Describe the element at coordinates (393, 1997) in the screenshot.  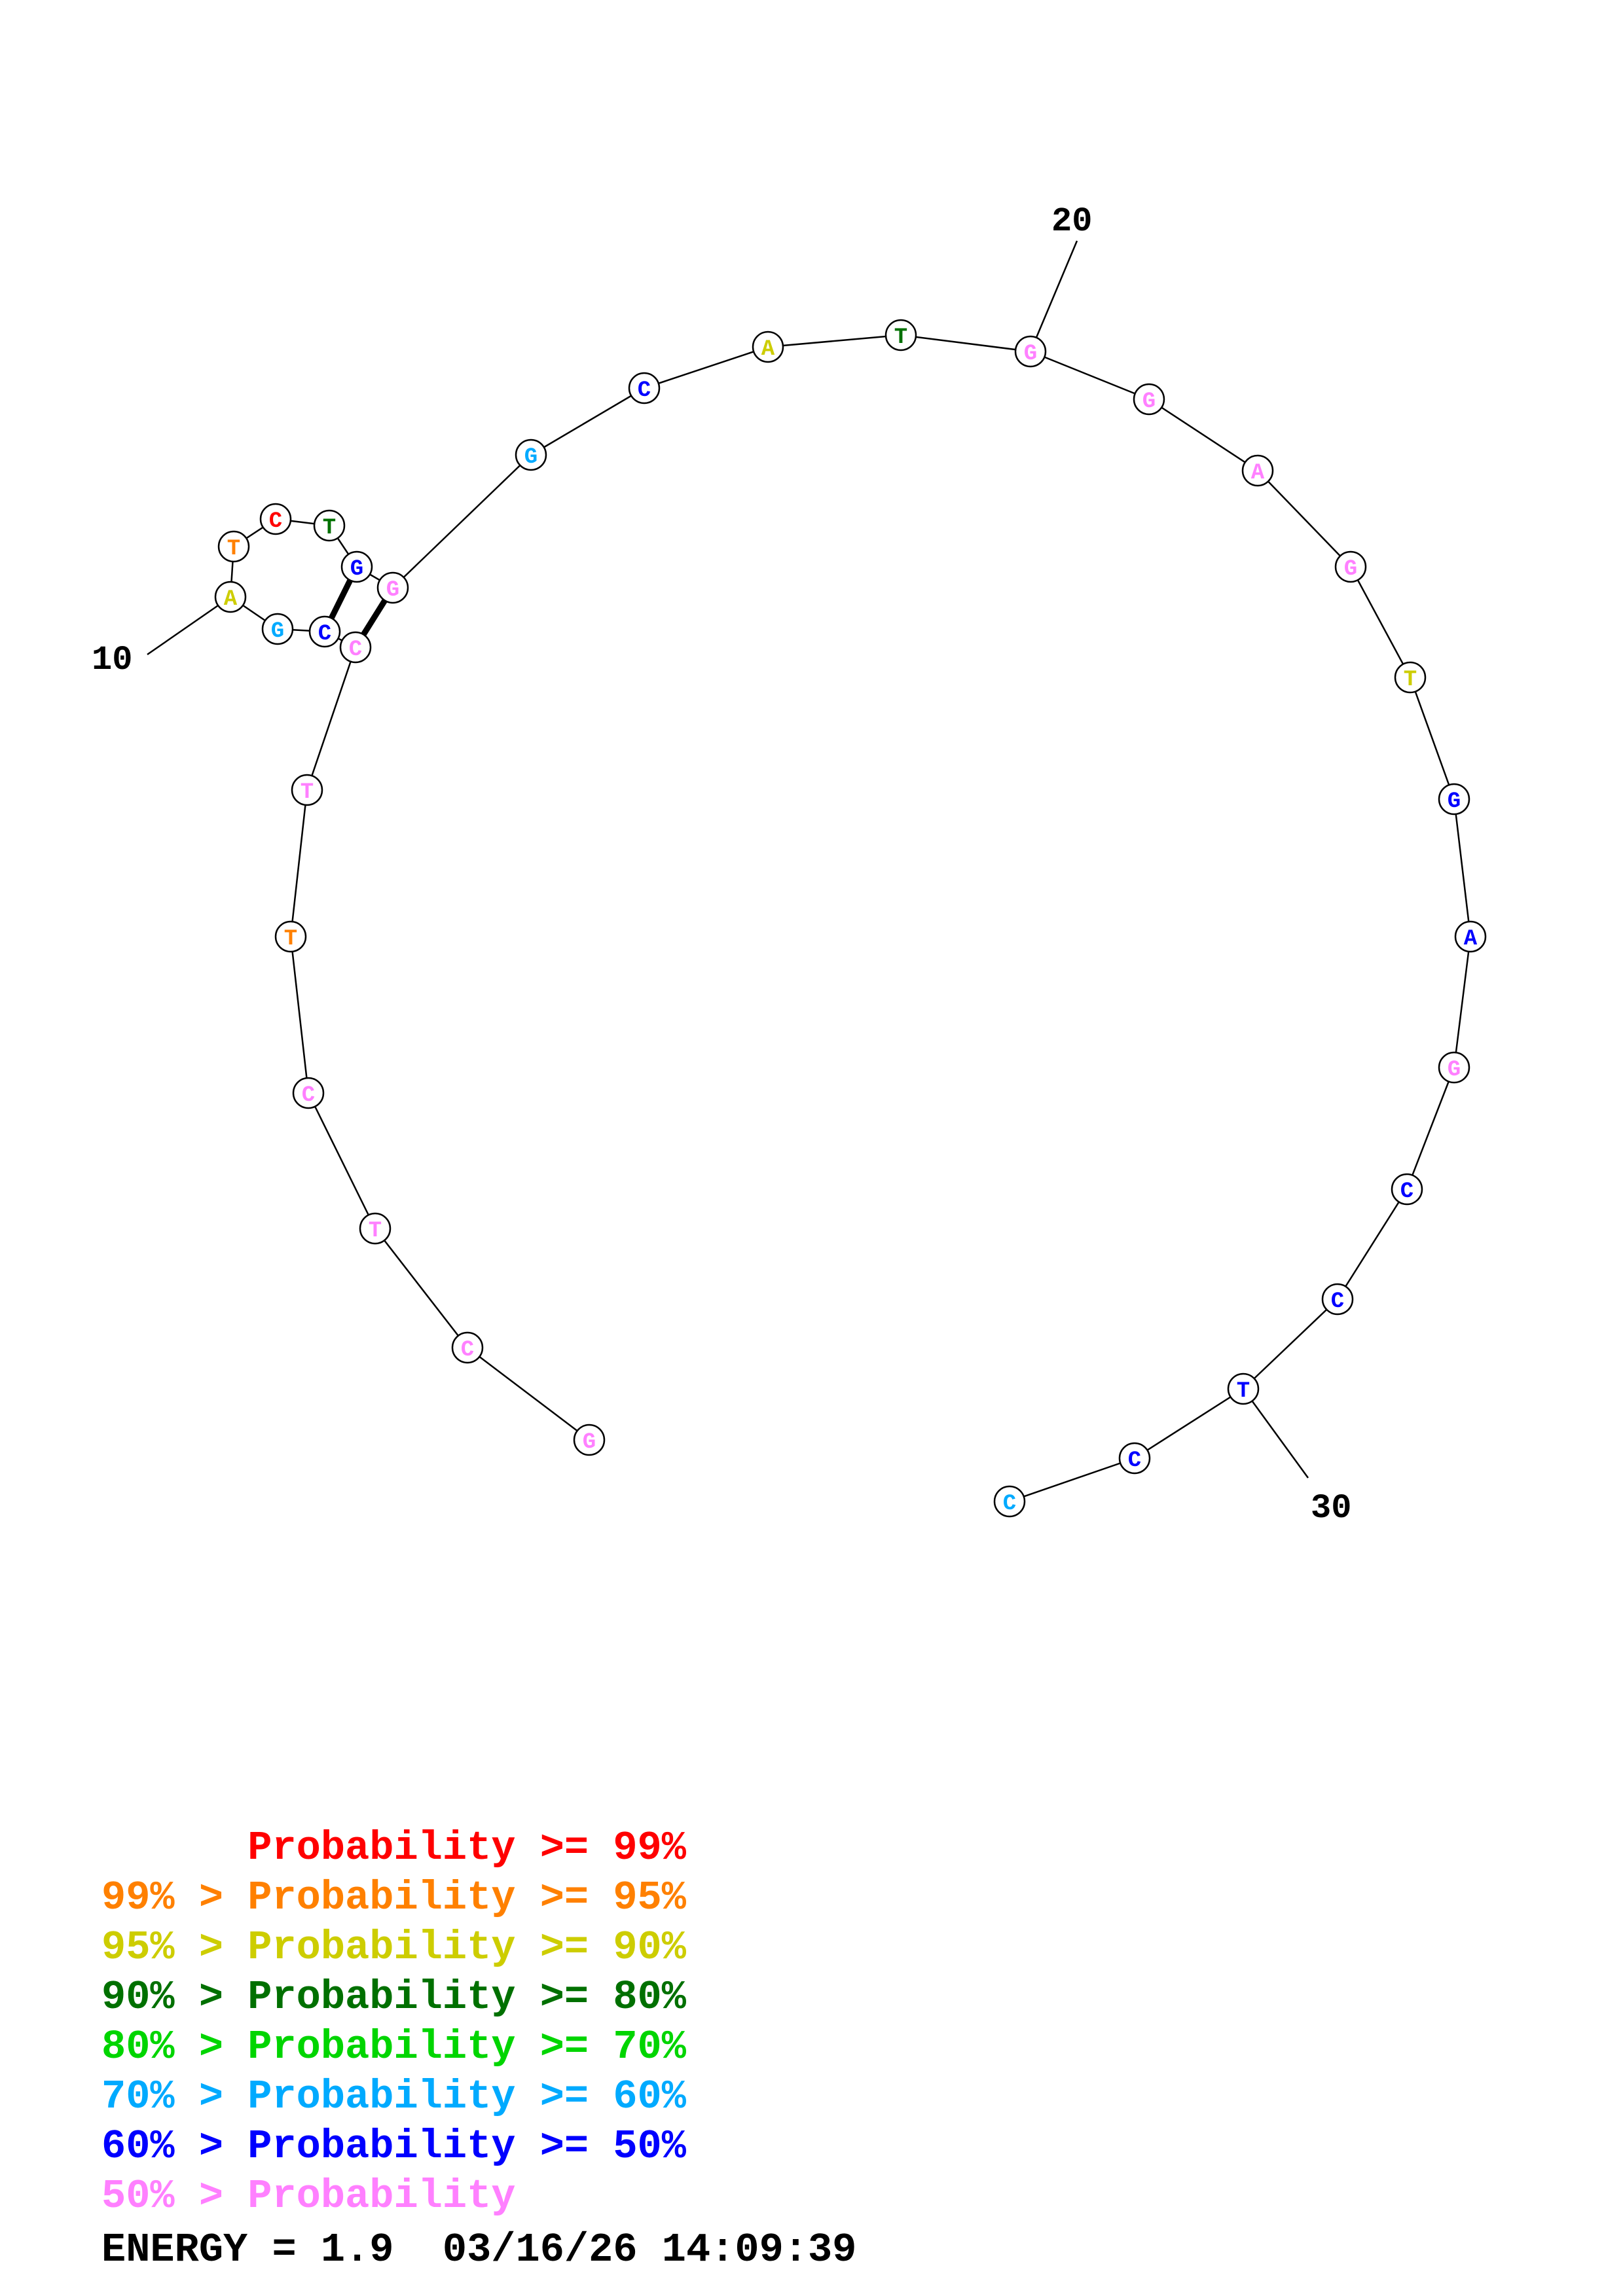
I see `legend-row: 90% > Probability >= 80%` at that location.